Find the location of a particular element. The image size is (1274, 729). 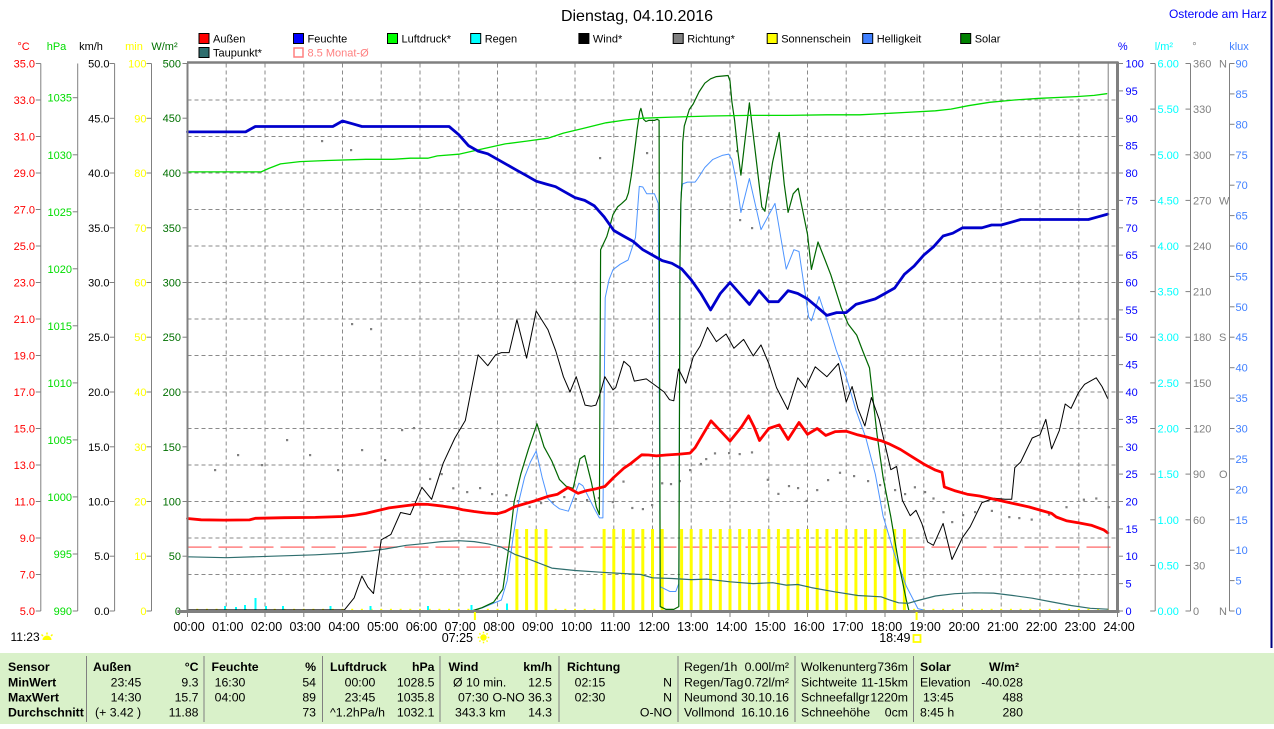

svg-text: 19:00 is located at coordinates (925, 627).